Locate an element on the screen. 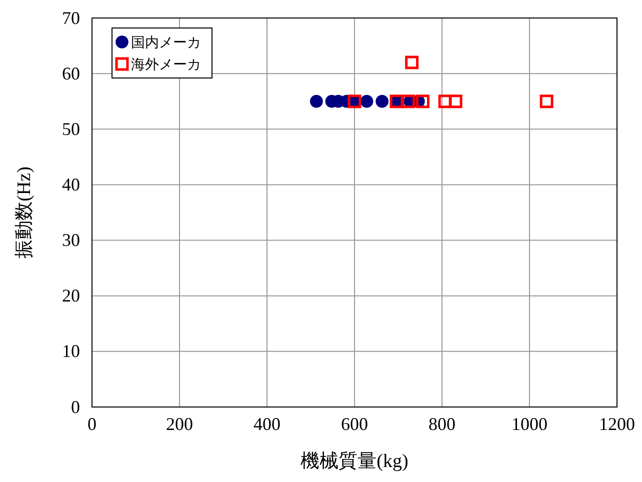 Image resolution: width=642 pixels, height=482 pixels. y-tick-label: 70 is located at coordinates (71, 18).